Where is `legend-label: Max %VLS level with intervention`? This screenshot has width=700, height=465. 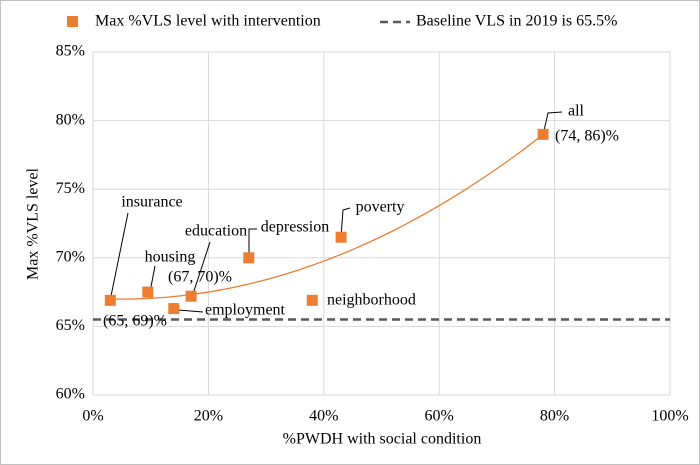
legend-label: Max %VLS level with intervention is located at coordinates (208, 21).